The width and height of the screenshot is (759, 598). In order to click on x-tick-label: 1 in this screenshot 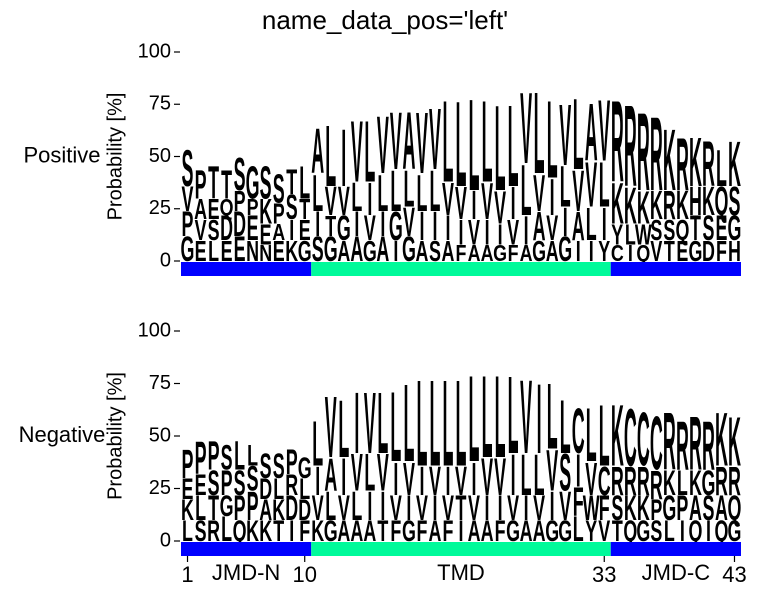, I will do `click(187, 574)`.